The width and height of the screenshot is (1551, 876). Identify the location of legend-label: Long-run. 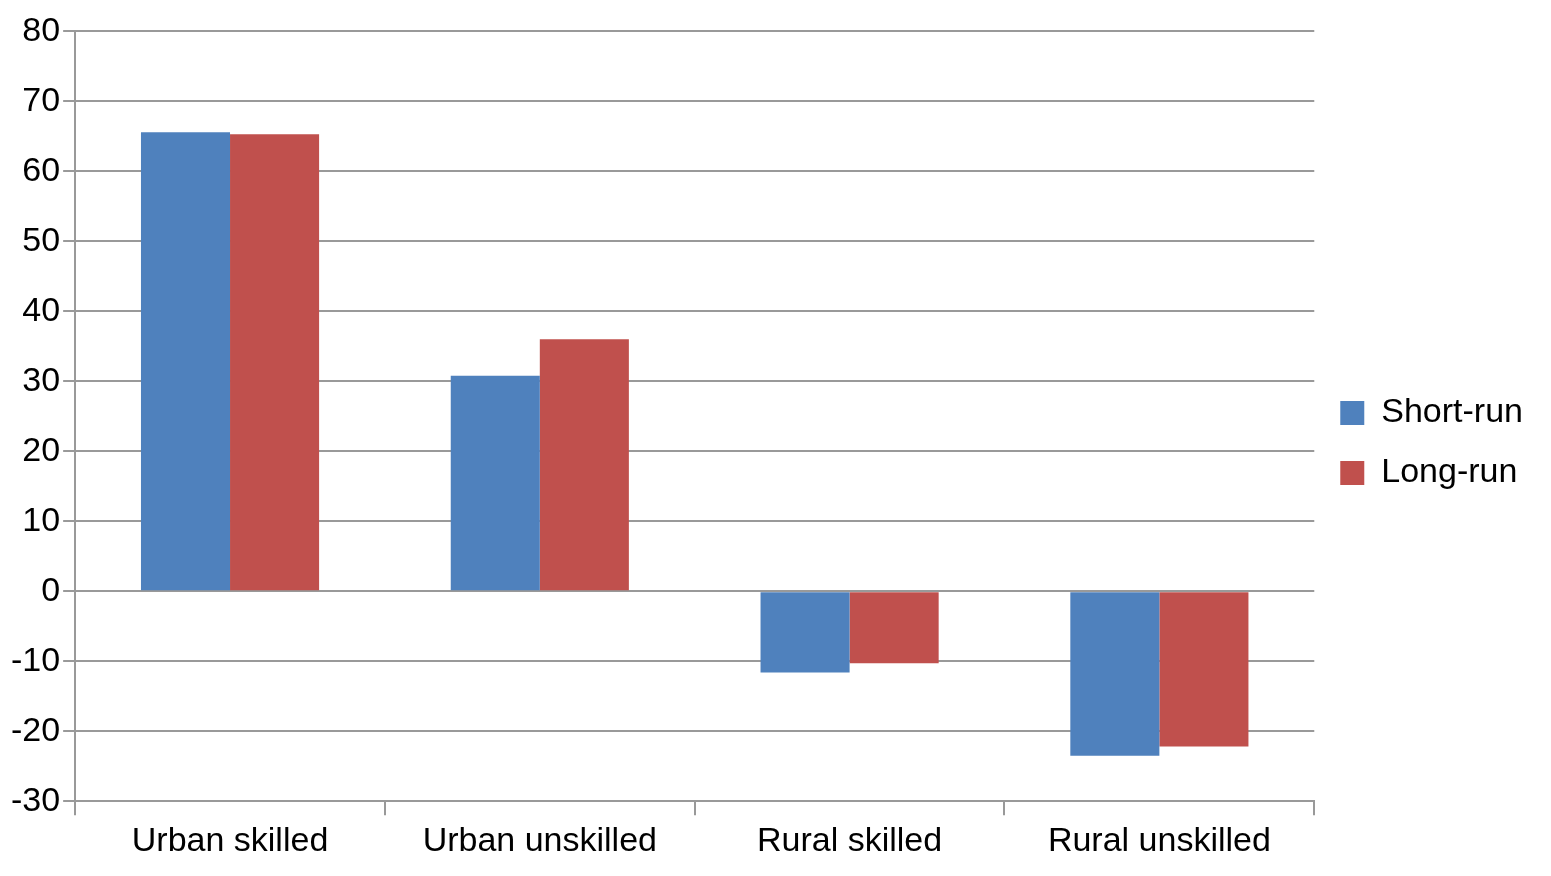
(1449, 470).